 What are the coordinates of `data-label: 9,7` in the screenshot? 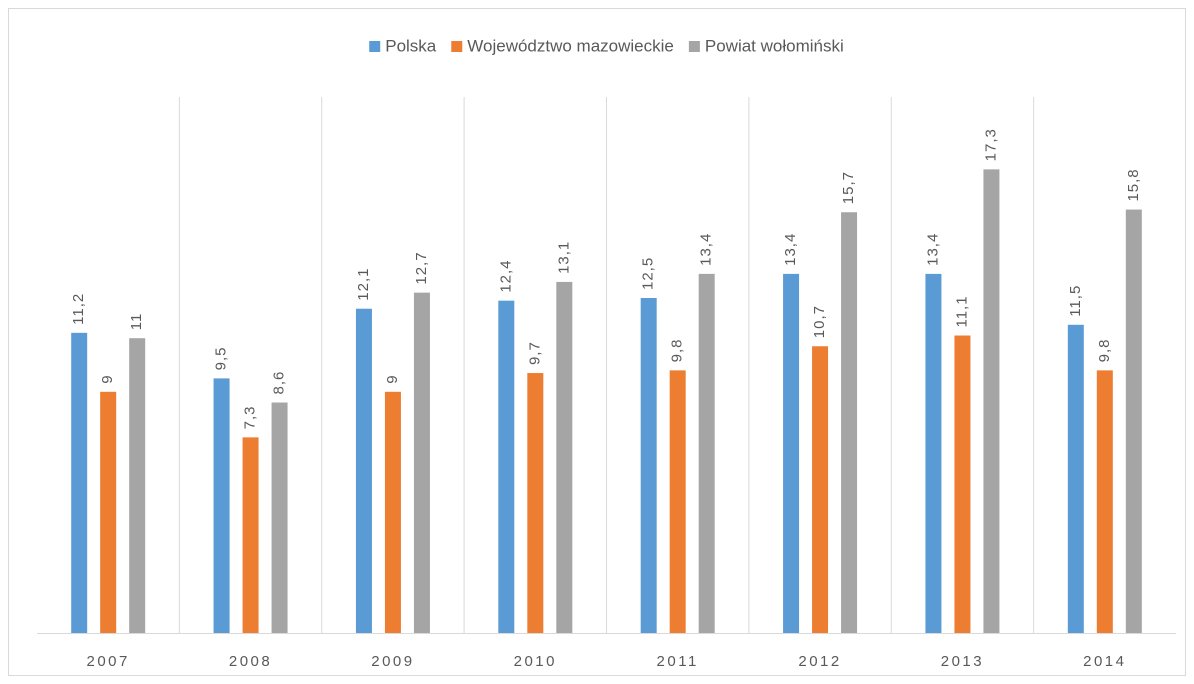 It's located at (534, 353).